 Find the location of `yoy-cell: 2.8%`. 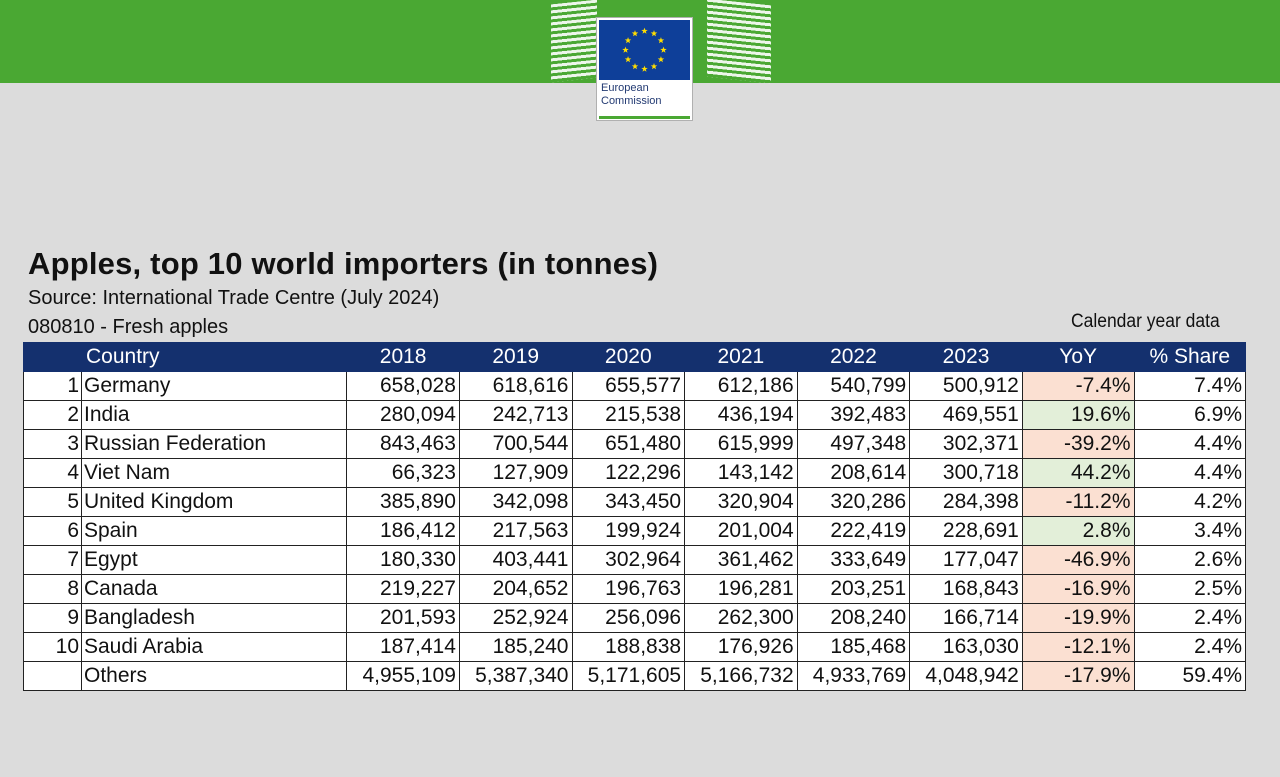

yoy-cell: 2.8% is located at coordinates (1078, 531).